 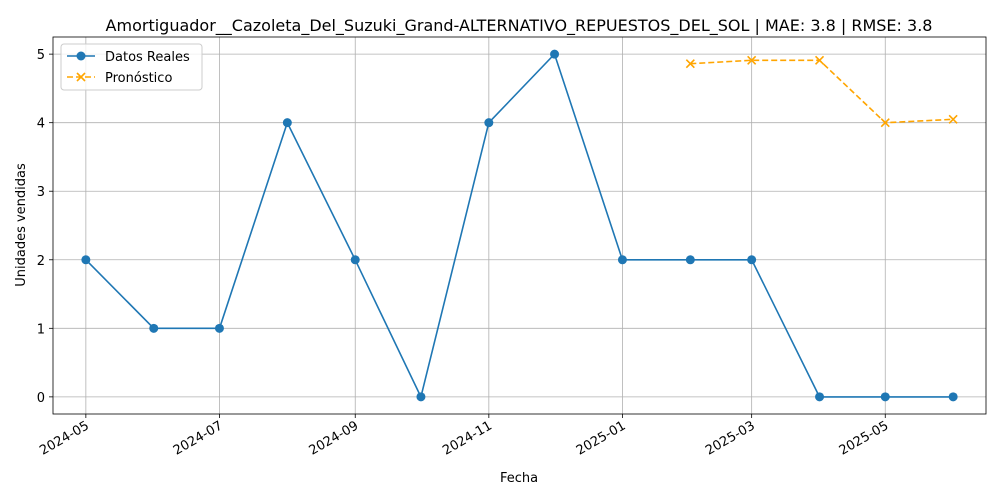 I want to click on y-tick-label: 1, so click(x=41, y=329).